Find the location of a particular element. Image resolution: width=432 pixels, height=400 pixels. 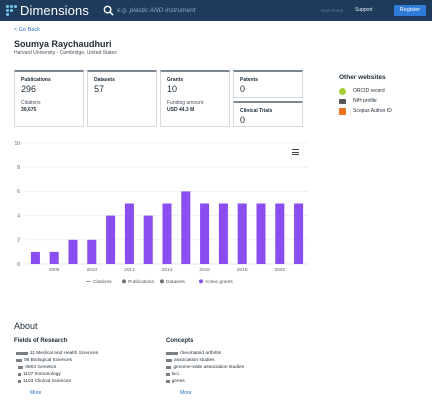

scopus-icon is located at coordinates (342, 111).